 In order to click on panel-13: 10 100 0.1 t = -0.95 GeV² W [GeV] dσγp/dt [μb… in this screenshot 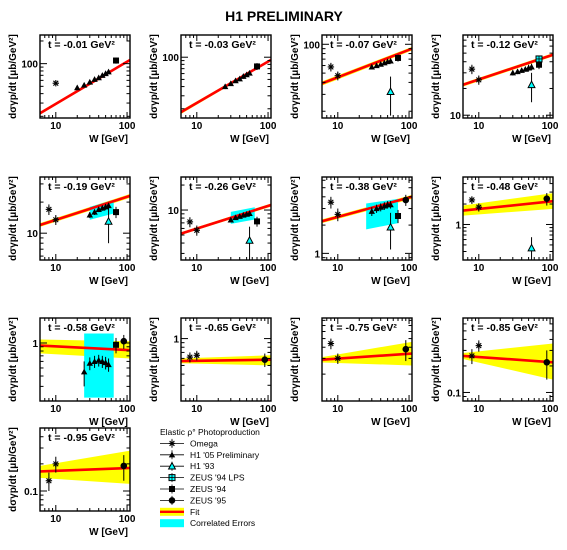, I will do `click(72, 482)`.